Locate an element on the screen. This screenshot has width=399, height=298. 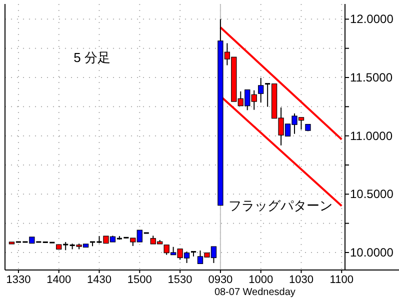
x-tick-label: 1030 is located at coordinates (301, 280).